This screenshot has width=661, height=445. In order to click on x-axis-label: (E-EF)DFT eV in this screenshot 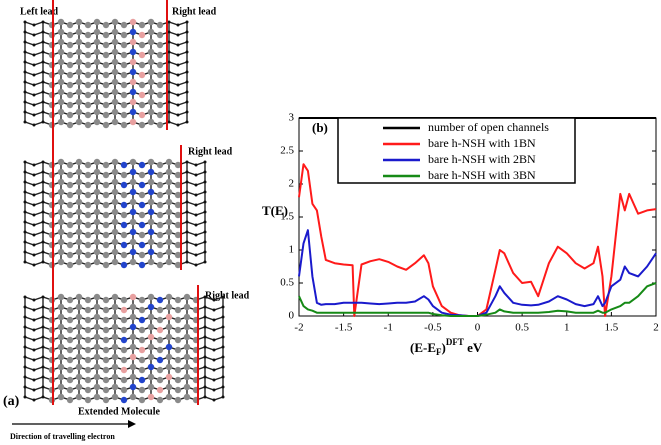, I will do `click(446, 347)`.